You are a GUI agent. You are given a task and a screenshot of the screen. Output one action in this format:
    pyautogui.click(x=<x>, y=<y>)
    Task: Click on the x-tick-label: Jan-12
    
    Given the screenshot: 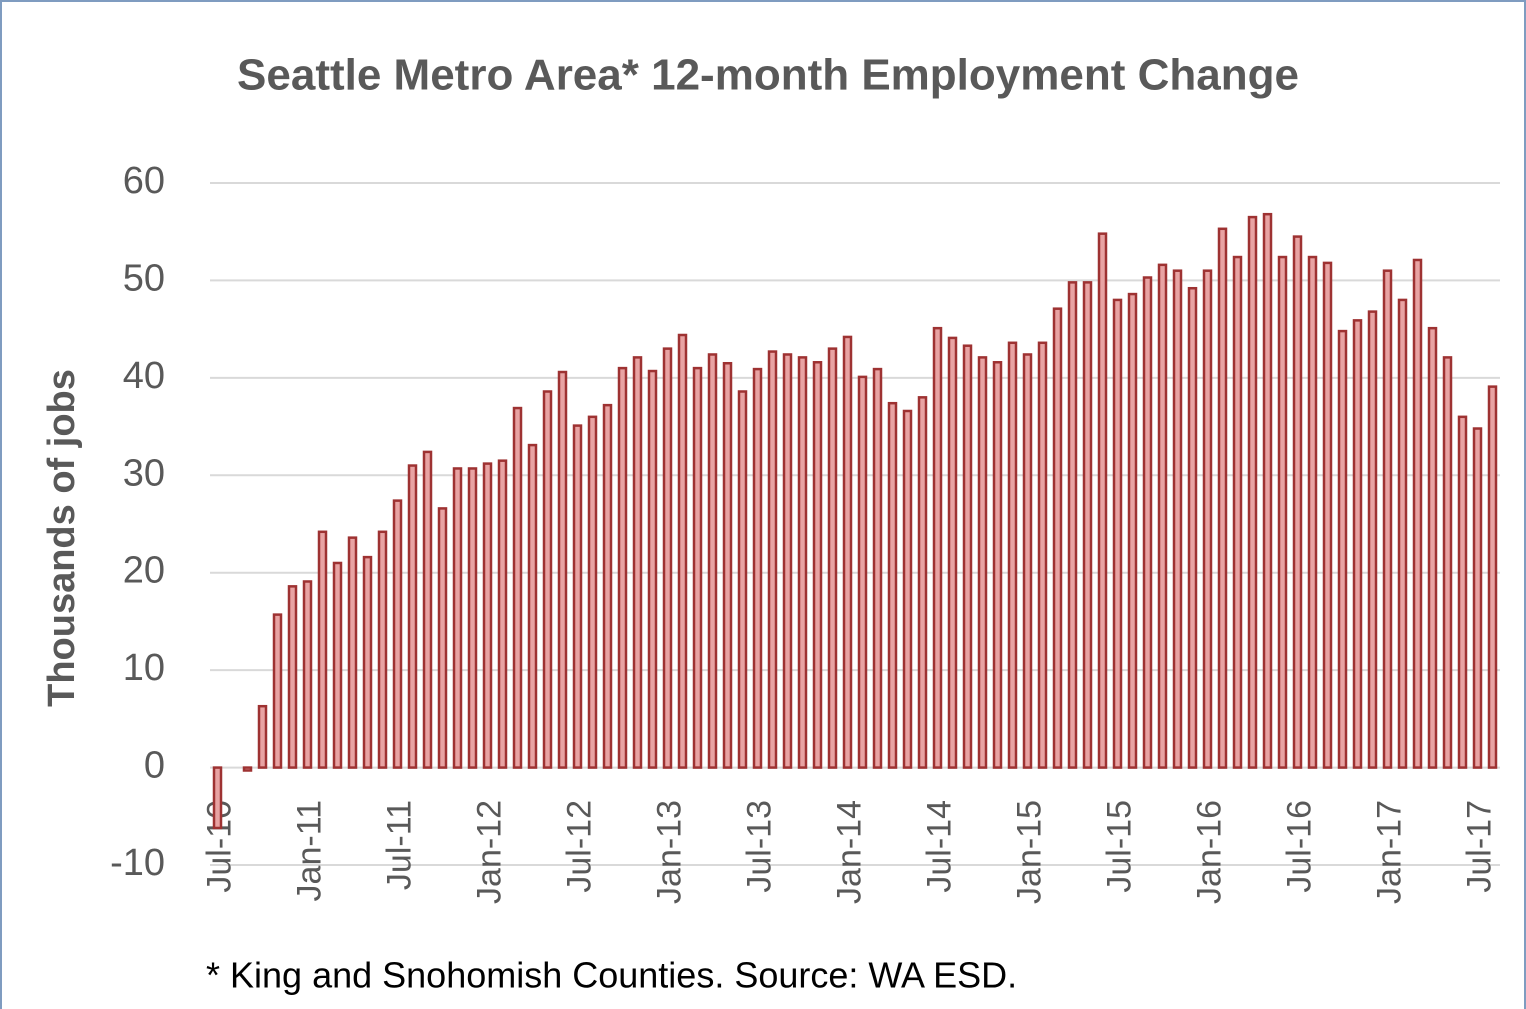 What is the action you would take?
    pyautogui.click(x=489, y=852)
    